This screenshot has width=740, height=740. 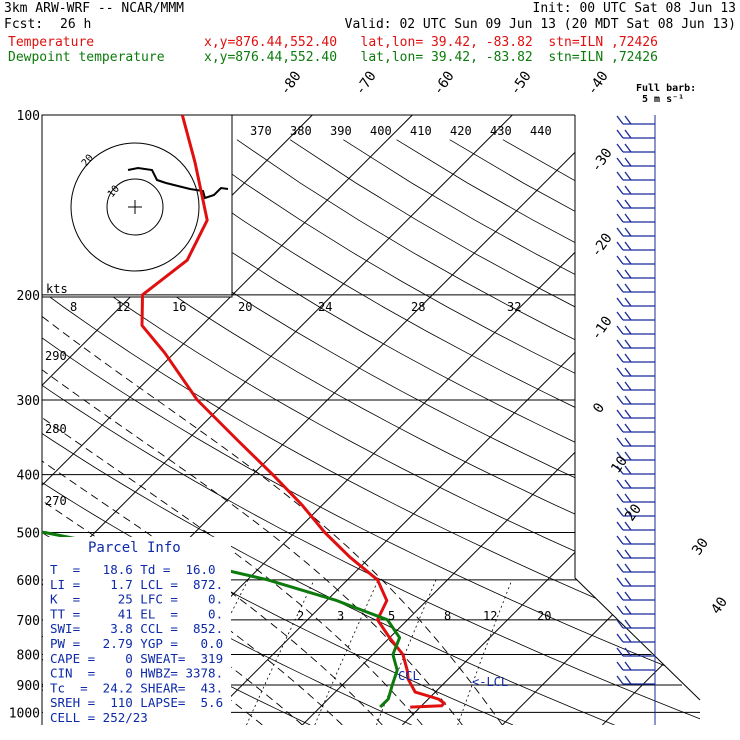 I want to click on mixing-ratio-label: 3, so click(x=340, y=616).